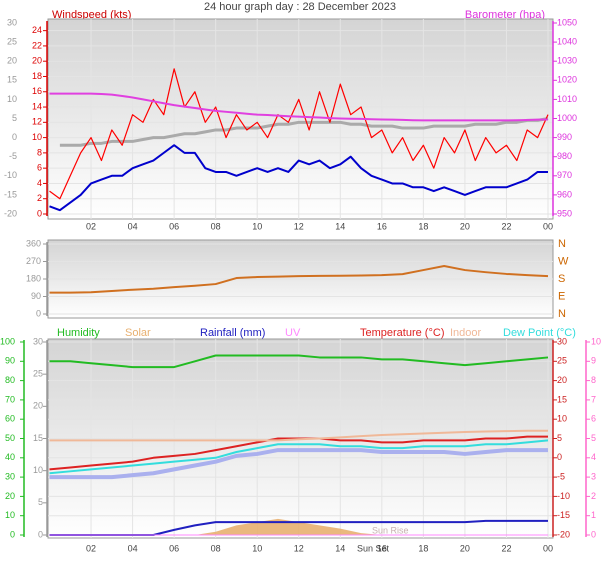 The height and width of the screenshot is (561, 608). I want to click on y-tick-label: 950, so click(564, 213).